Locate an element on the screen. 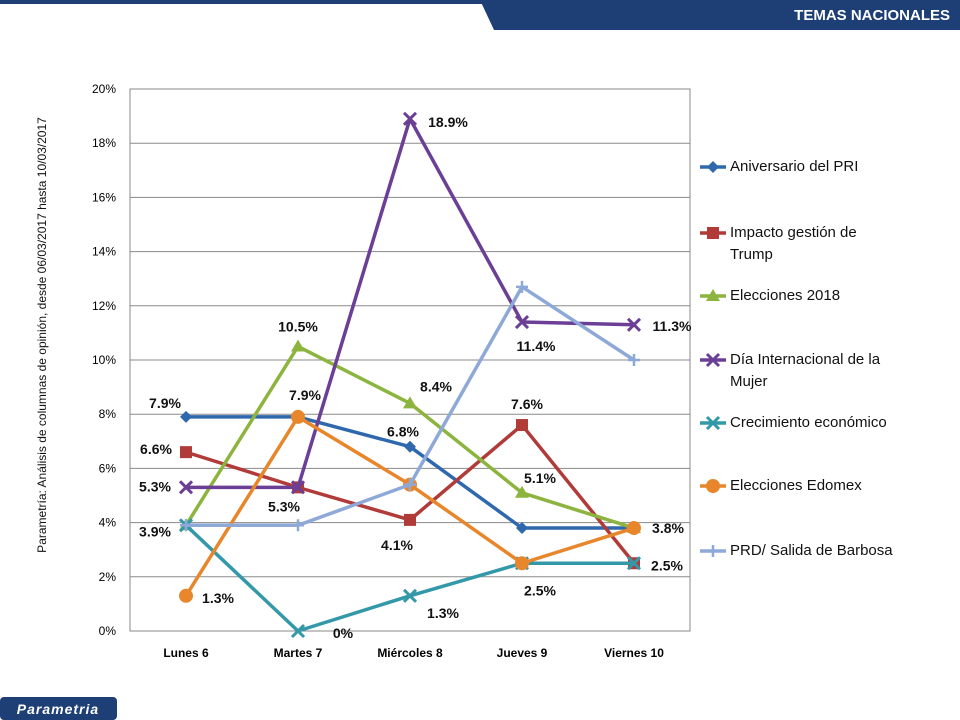 Image resolution: width=960 pixels, height=720 pixels. legend-label: Día Internacional de la Mujer is located at coordinates (805, 370).